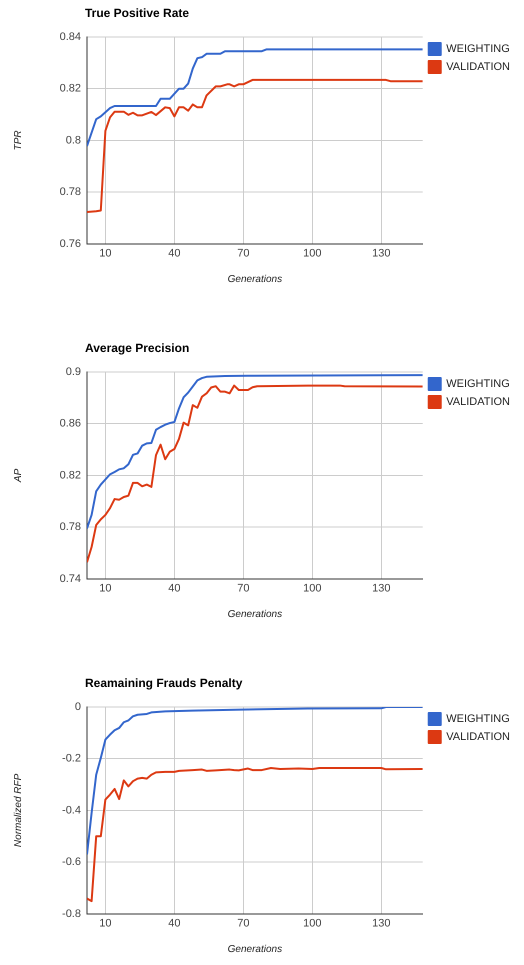 The image size is (524, 965). Describe the element at coordinates (137, 348) in the screenshot. I see `chart-title: Average Precision` at that location.